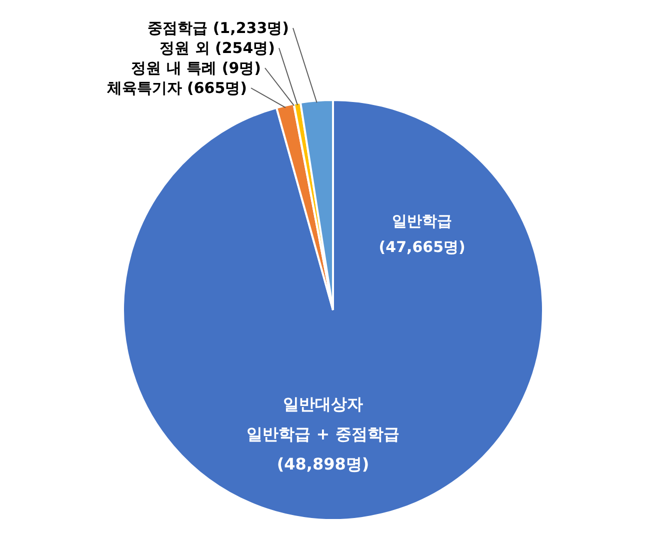  What do you see at coordinates (422, 221) in the screenshot?
I see `slice-label: 일반학급` at bounding box center [422, 221].